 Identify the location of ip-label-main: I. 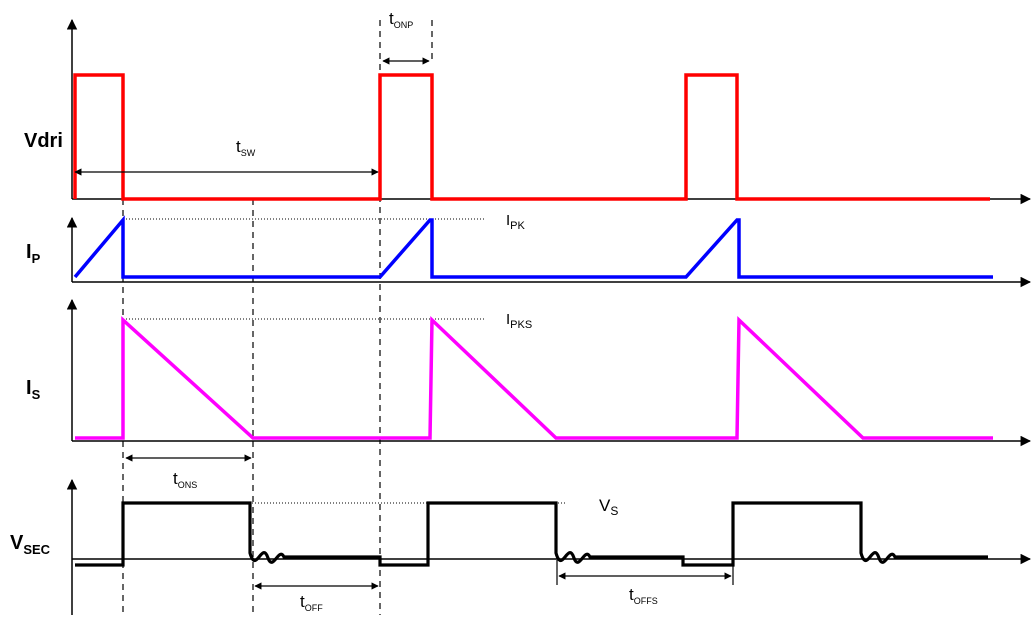
(29, 252).